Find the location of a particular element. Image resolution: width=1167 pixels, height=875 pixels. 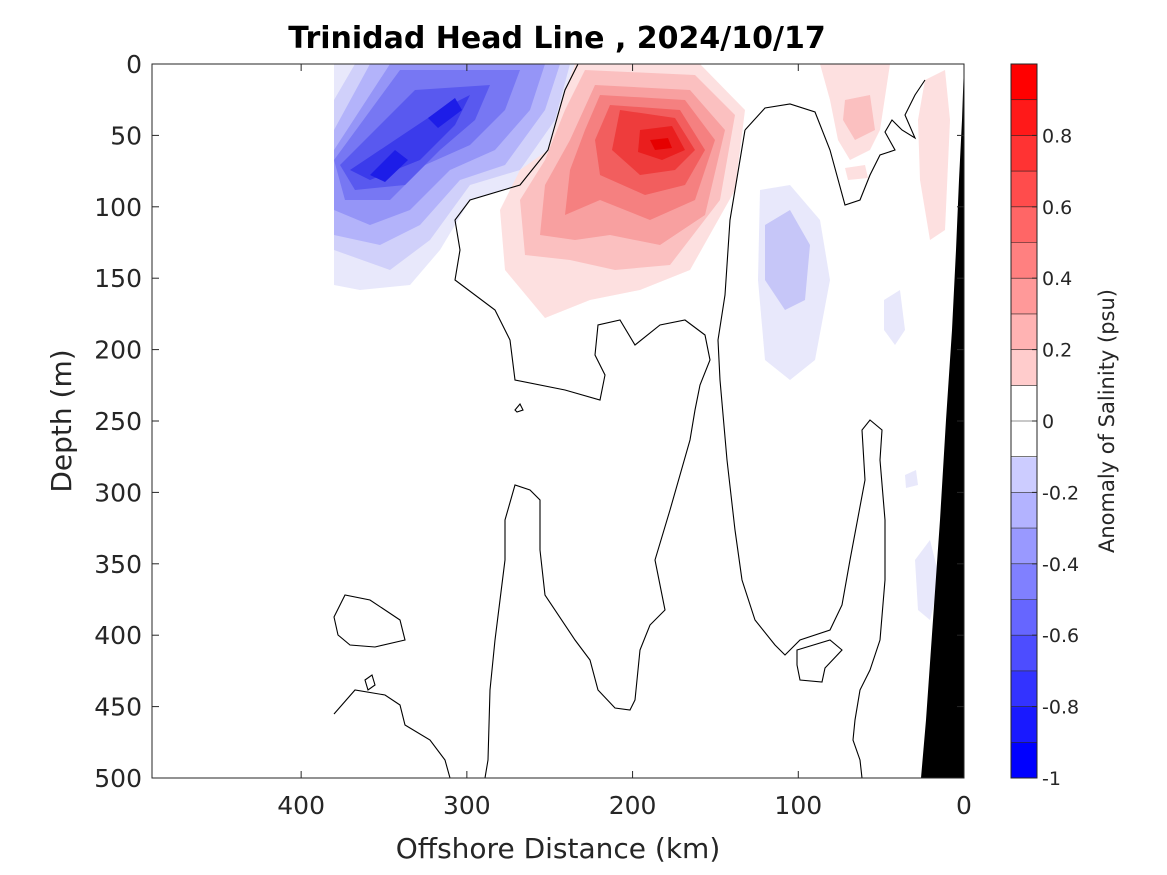

salty-anomaly-core is located at coordinates (622, 191).